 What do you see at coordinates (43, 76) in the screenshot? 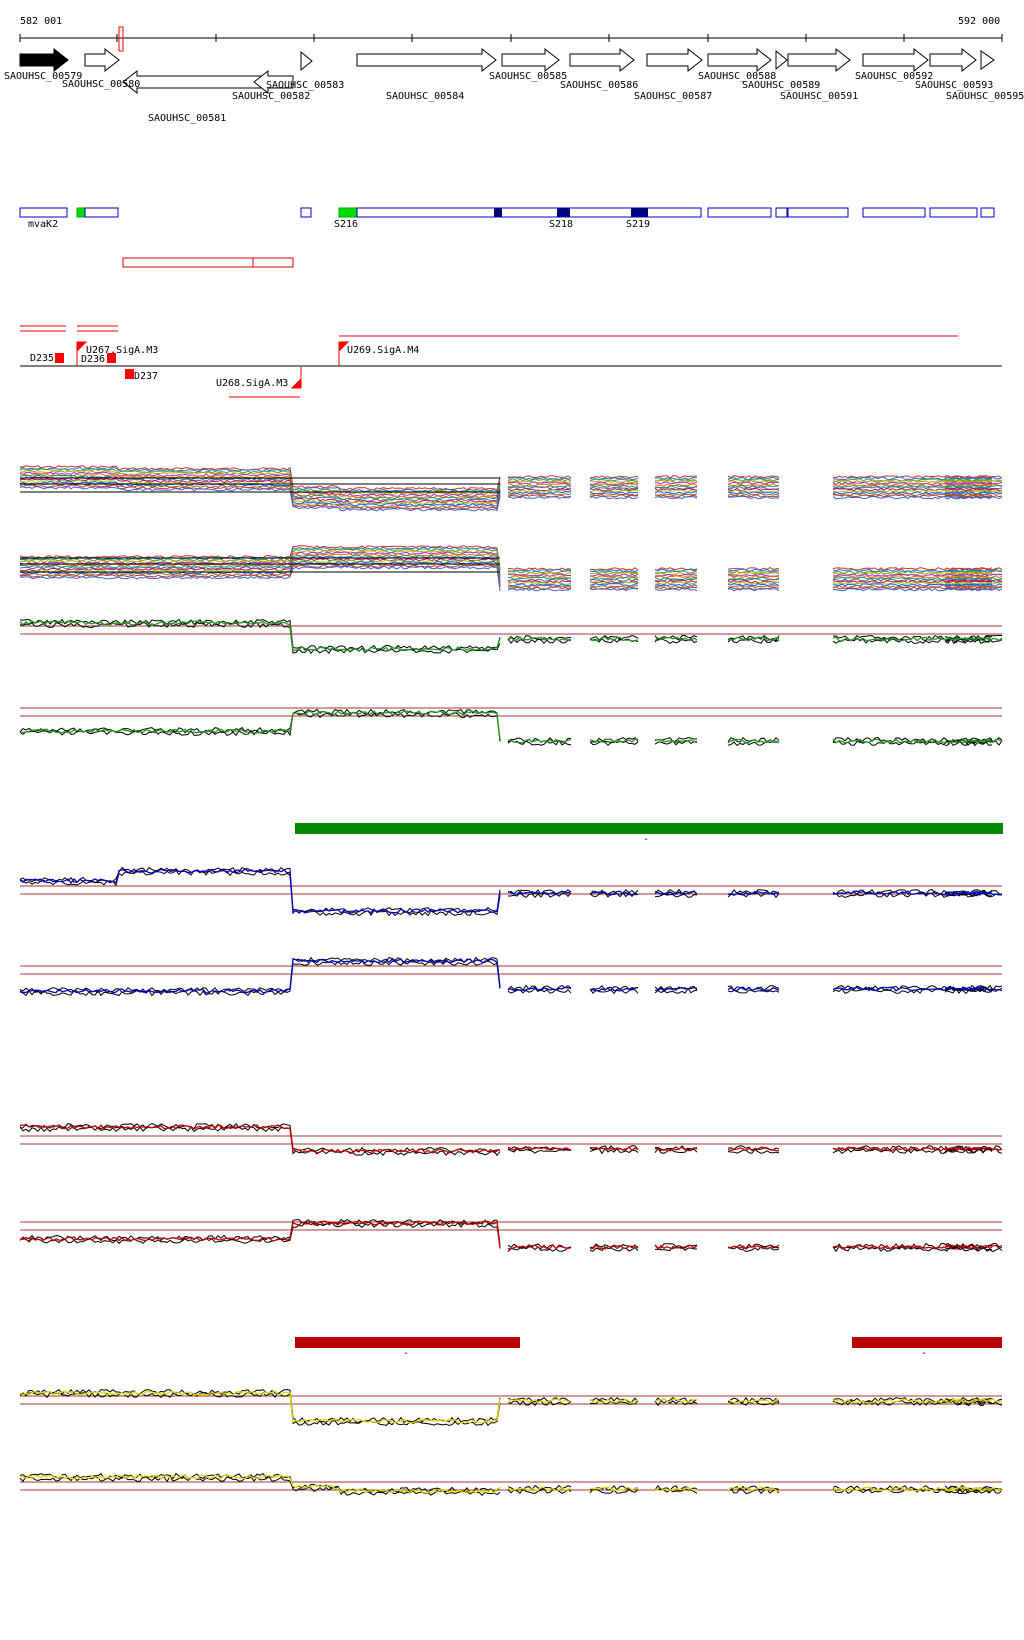
I see `gene-label: SAOUHSC_00579` at bounding box center [43, 76].